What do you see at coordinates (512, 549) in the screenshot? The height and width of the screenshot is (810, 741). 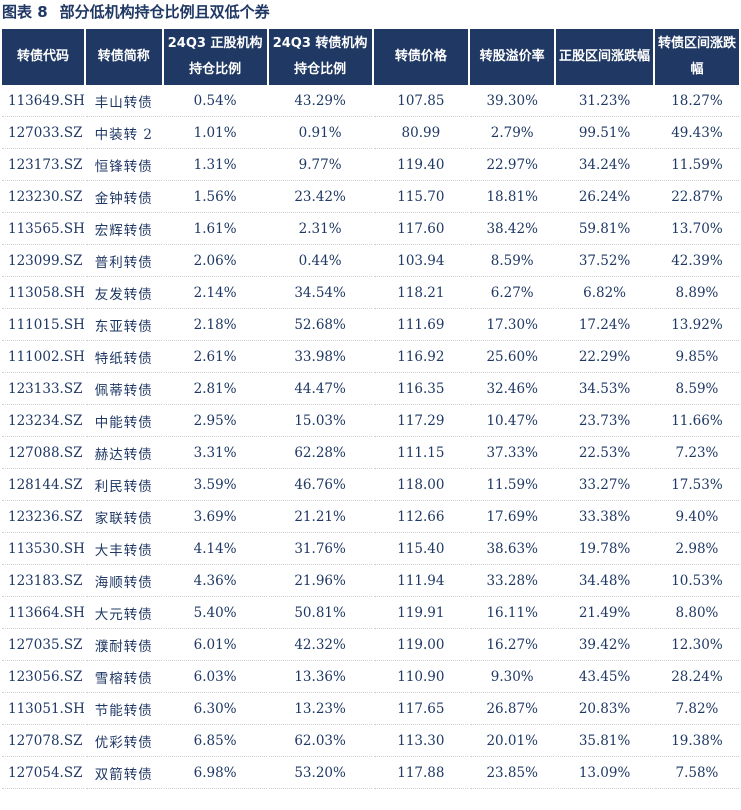 I see `cell-conversion-premium: 38.63%` at bounding box center [512, 549].